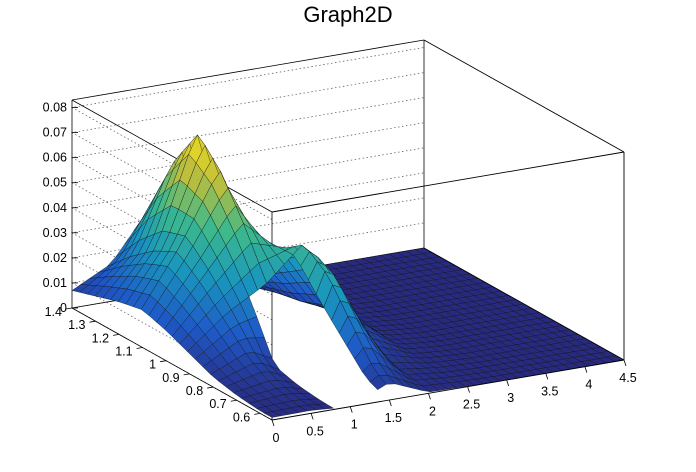 Image resolution: width=696 pixels, height=472 pixels. What do you see at coordinates (76, 325) in the screenshot?
I see `y-tick-label: 1.3` at bounding box center [76, 325].